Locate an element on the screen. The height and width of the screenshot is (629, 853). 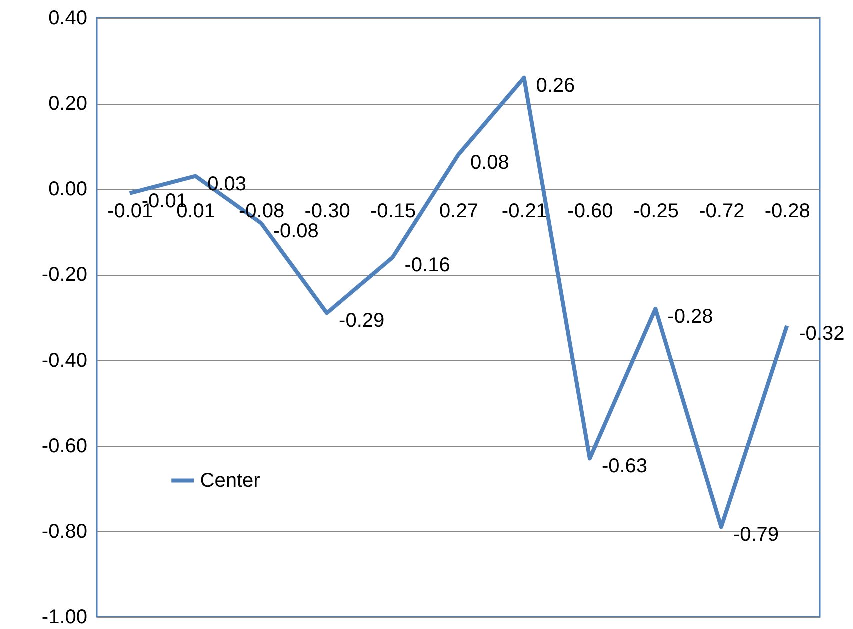
x-tick-label: -0.28 is located at coordinates (787, 211).